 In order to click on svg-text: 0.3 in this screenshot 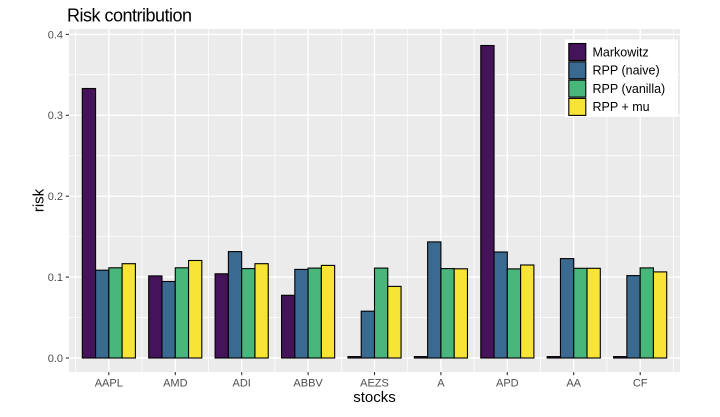, I will do `click(55, 116)`.